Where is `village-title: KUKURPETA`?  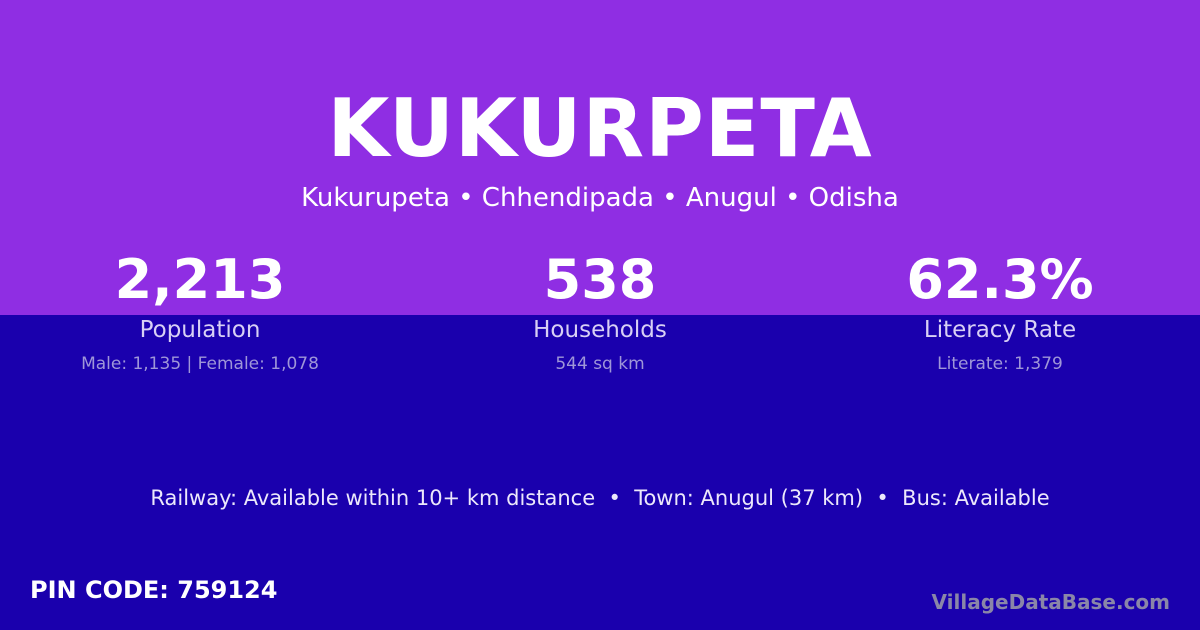
village-title: KUKURPETA is located at coordinates (600, 128).